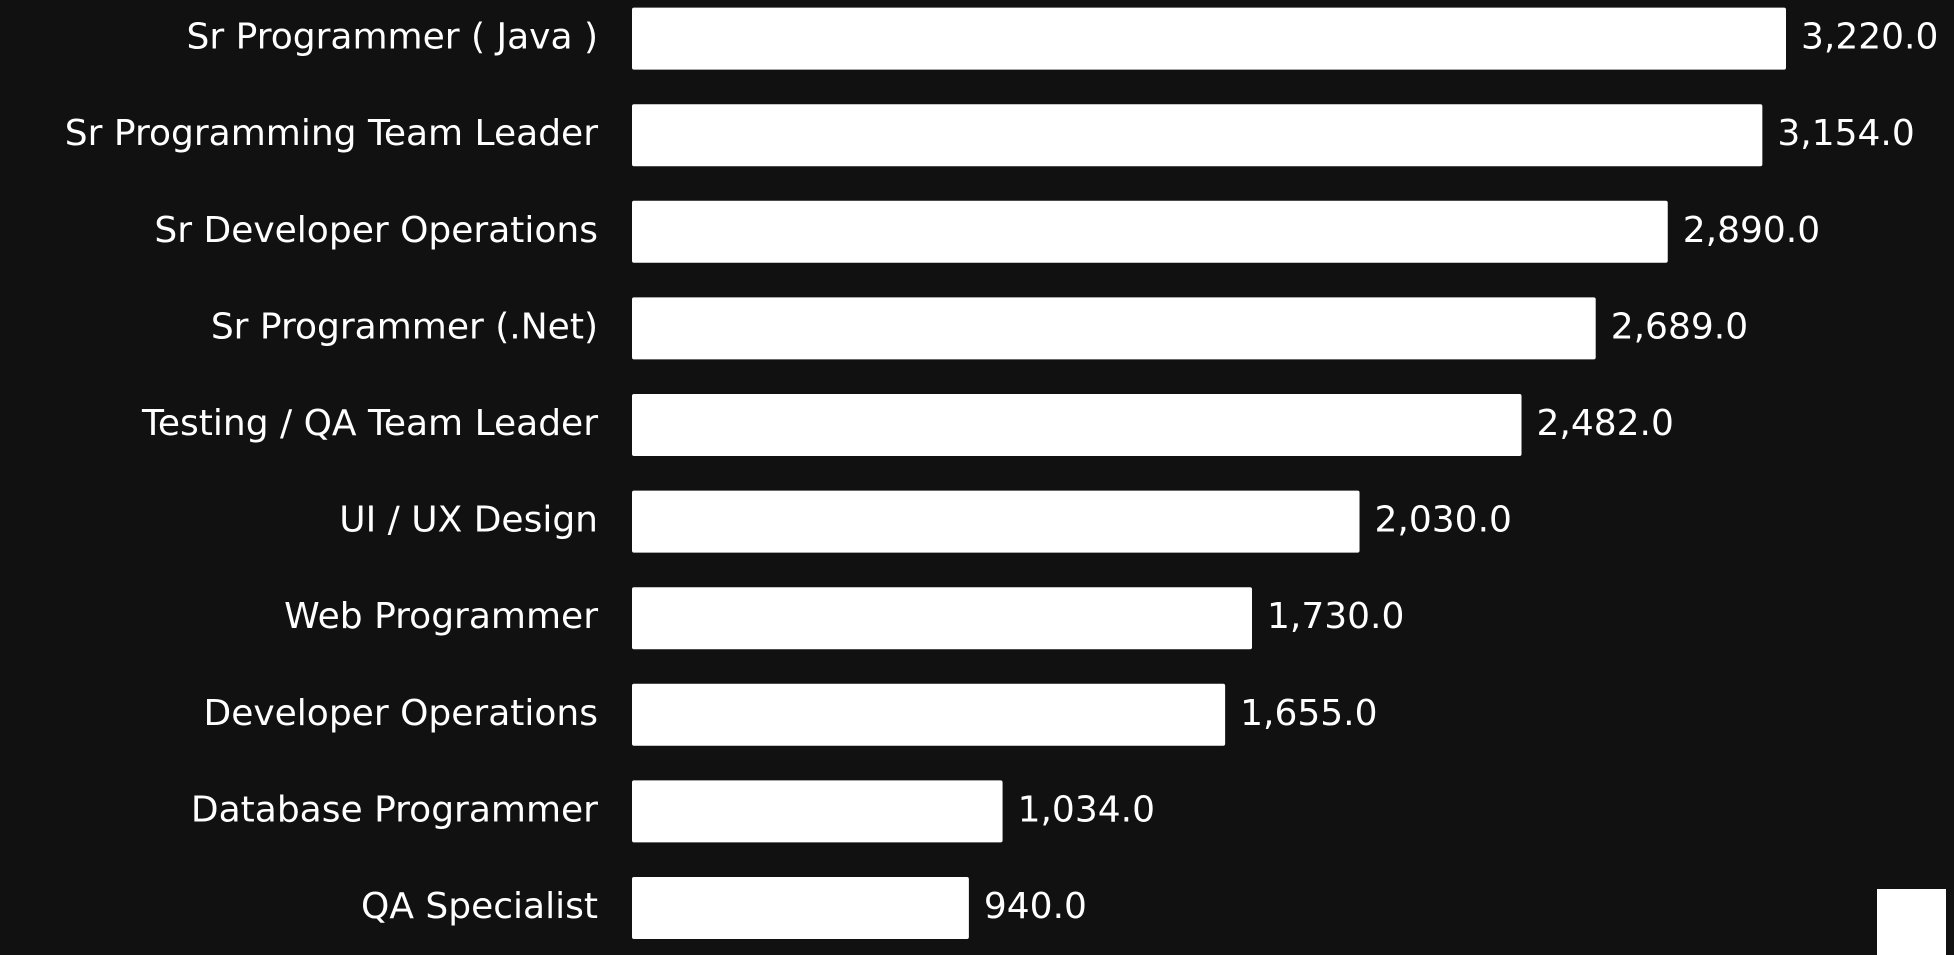 The width and height of the screenshot is (1954, 955). Describe the element at coordinates (404, 326) in the screenshot. I see `category-label: Sr Programmer (.Net)` at that location.